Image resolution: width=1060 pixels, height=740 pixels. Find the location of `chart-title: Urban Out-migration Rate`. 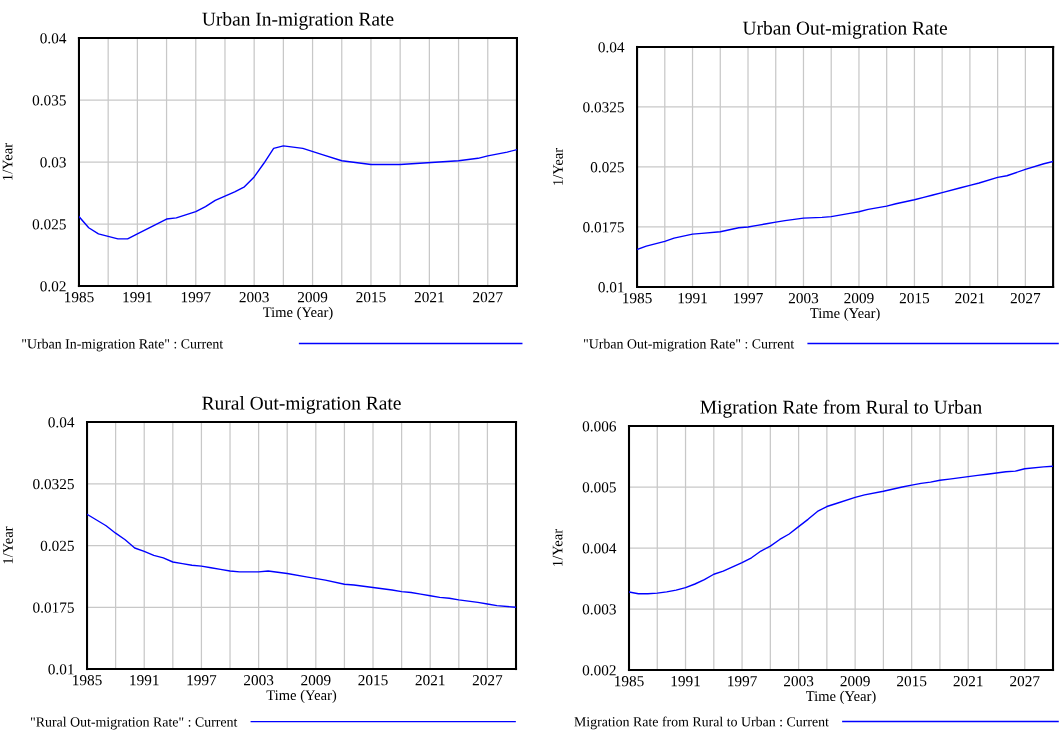

chart-title: Urban Out-migration Rate is located at coordinates (845, 30).